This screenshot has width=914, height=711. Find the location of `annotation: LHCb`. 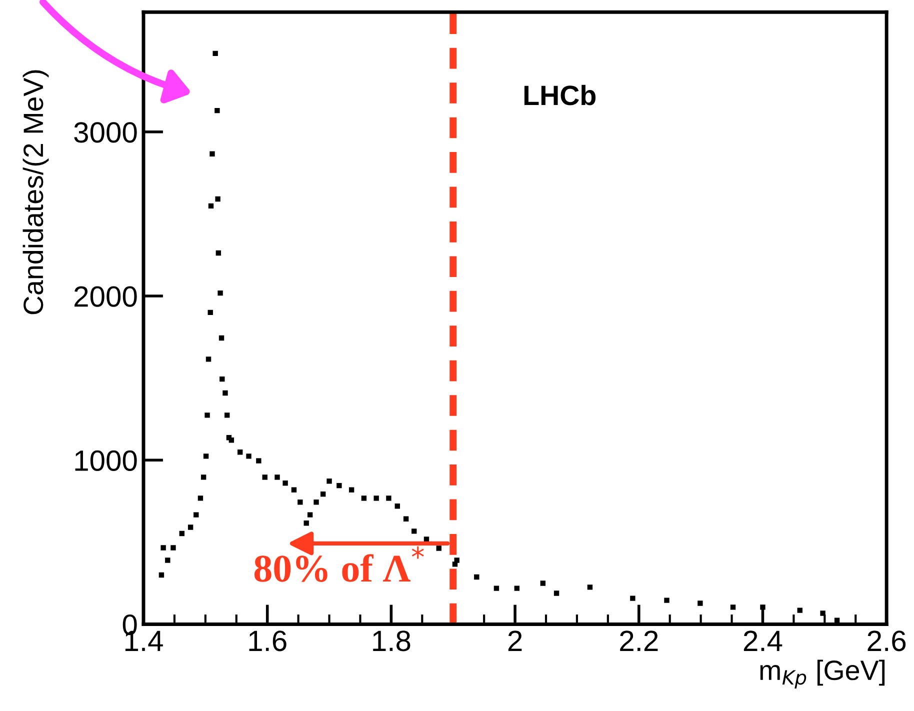

annotation: LHCb is located at coordinates (560, 95).